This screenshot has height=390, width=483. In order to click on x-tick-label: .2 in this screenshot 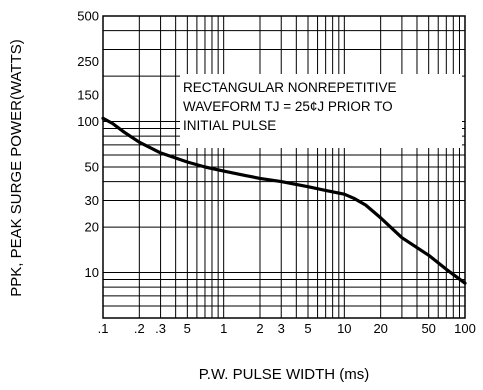, I will do `click(139, 328)`.